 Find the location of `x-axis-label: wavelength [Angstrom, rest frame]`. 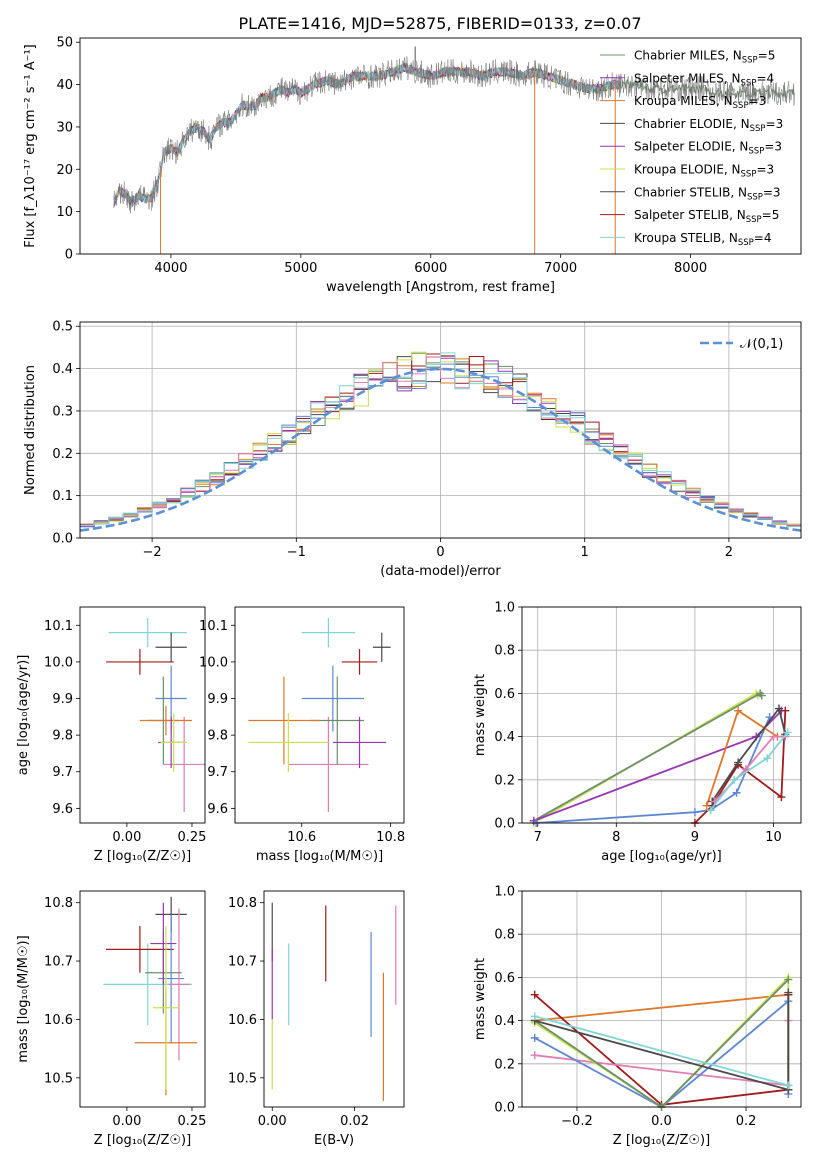

x-axis-label: wavelength [Angstrom, rest frame] is located at coordinates (440, 287).